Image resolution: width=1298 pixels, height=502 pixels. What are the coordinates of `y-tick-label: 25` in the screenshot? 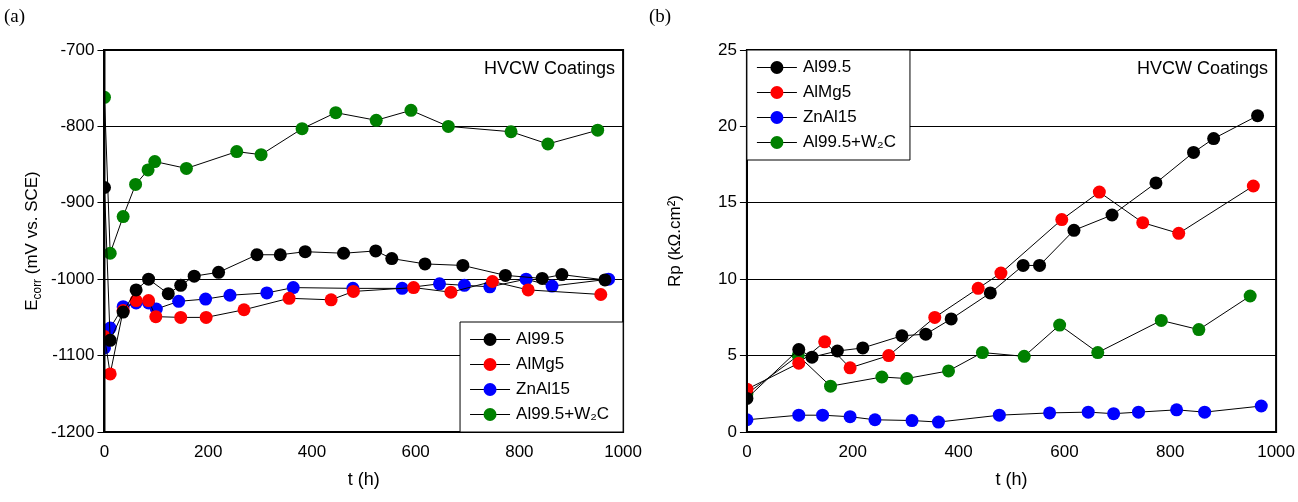 It's located at (727, 49).